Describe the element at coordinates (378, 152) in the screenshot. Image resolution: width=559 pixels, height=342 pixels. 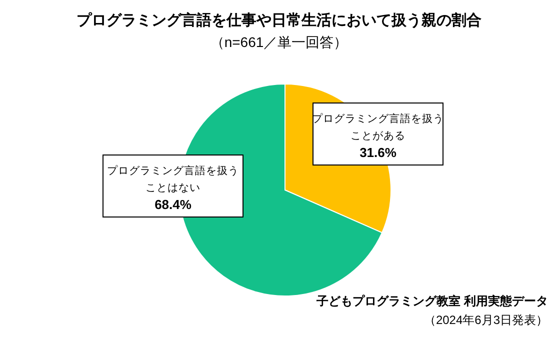
I see `data-label: 31.6%` at that location.